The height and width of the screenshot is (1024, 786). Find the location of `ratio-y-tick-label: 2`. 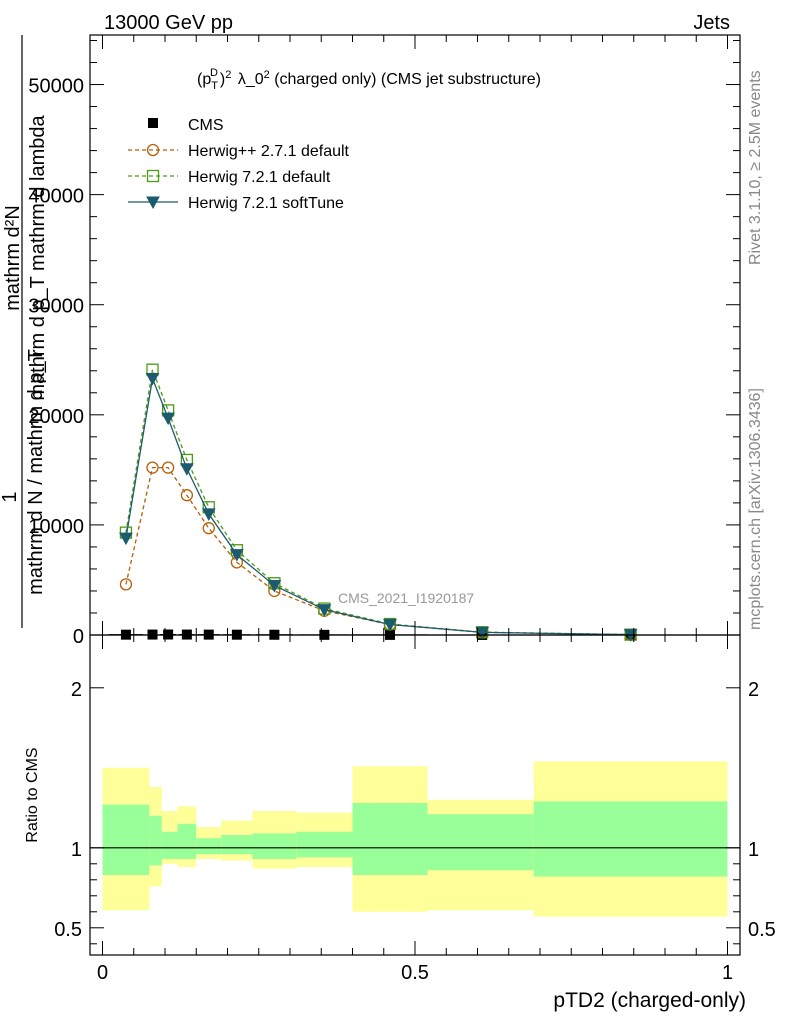

ratio-y-tick-label: 2 is located at coordinates (76, 690).